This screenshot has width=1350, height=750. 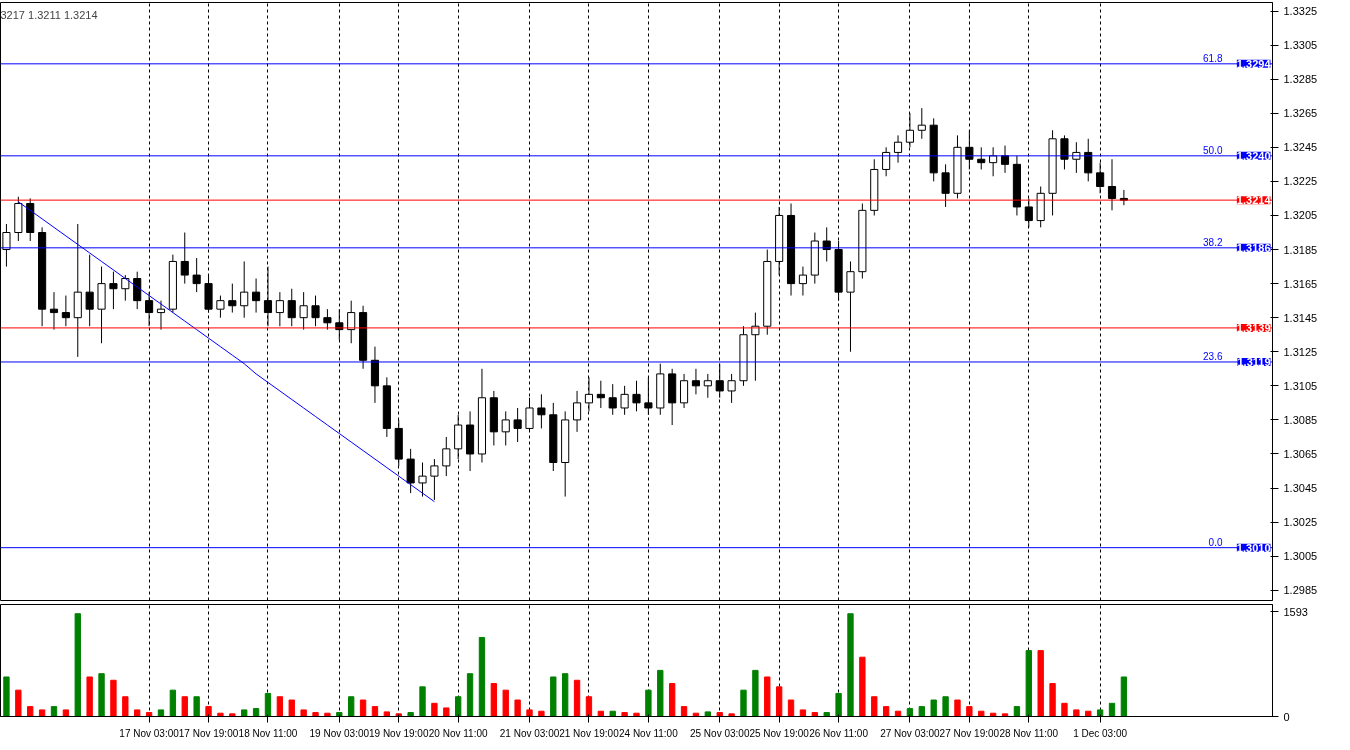 I want to click on annotation: 38.2, so click(x=1213, y=242).